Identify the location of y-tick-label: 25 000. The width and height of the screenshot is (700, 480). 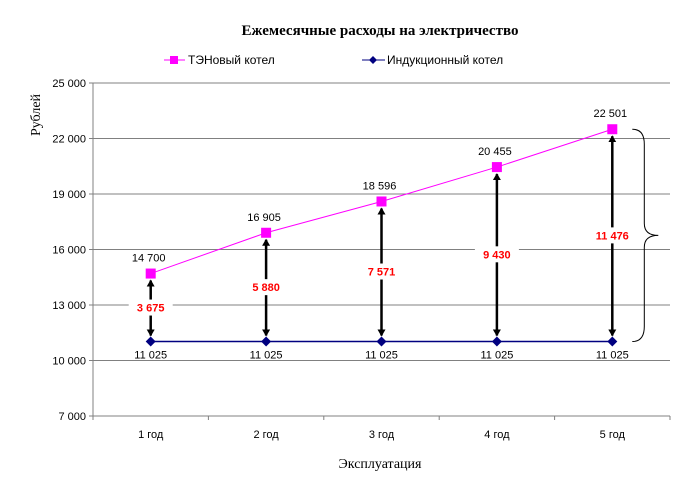
(69, 84).